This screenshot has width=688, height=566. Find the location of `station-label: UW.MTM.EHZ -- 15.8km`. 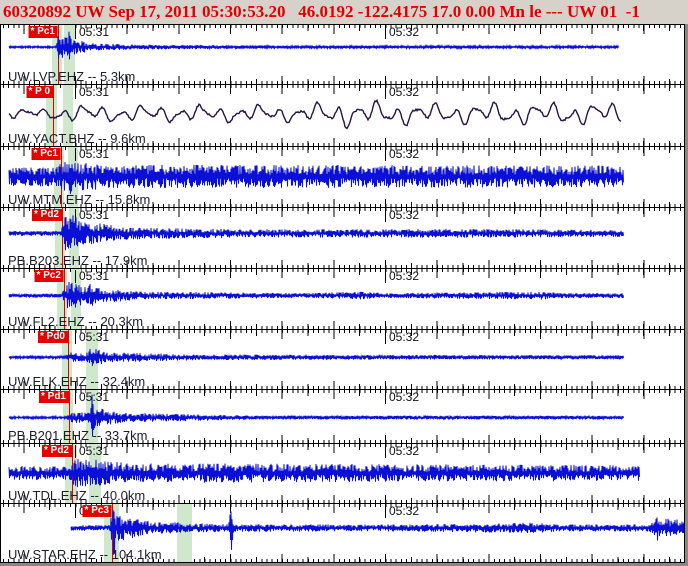

station-label: UW.MTM.EHZ -- 15.8km is located at coordinates (79, 199).